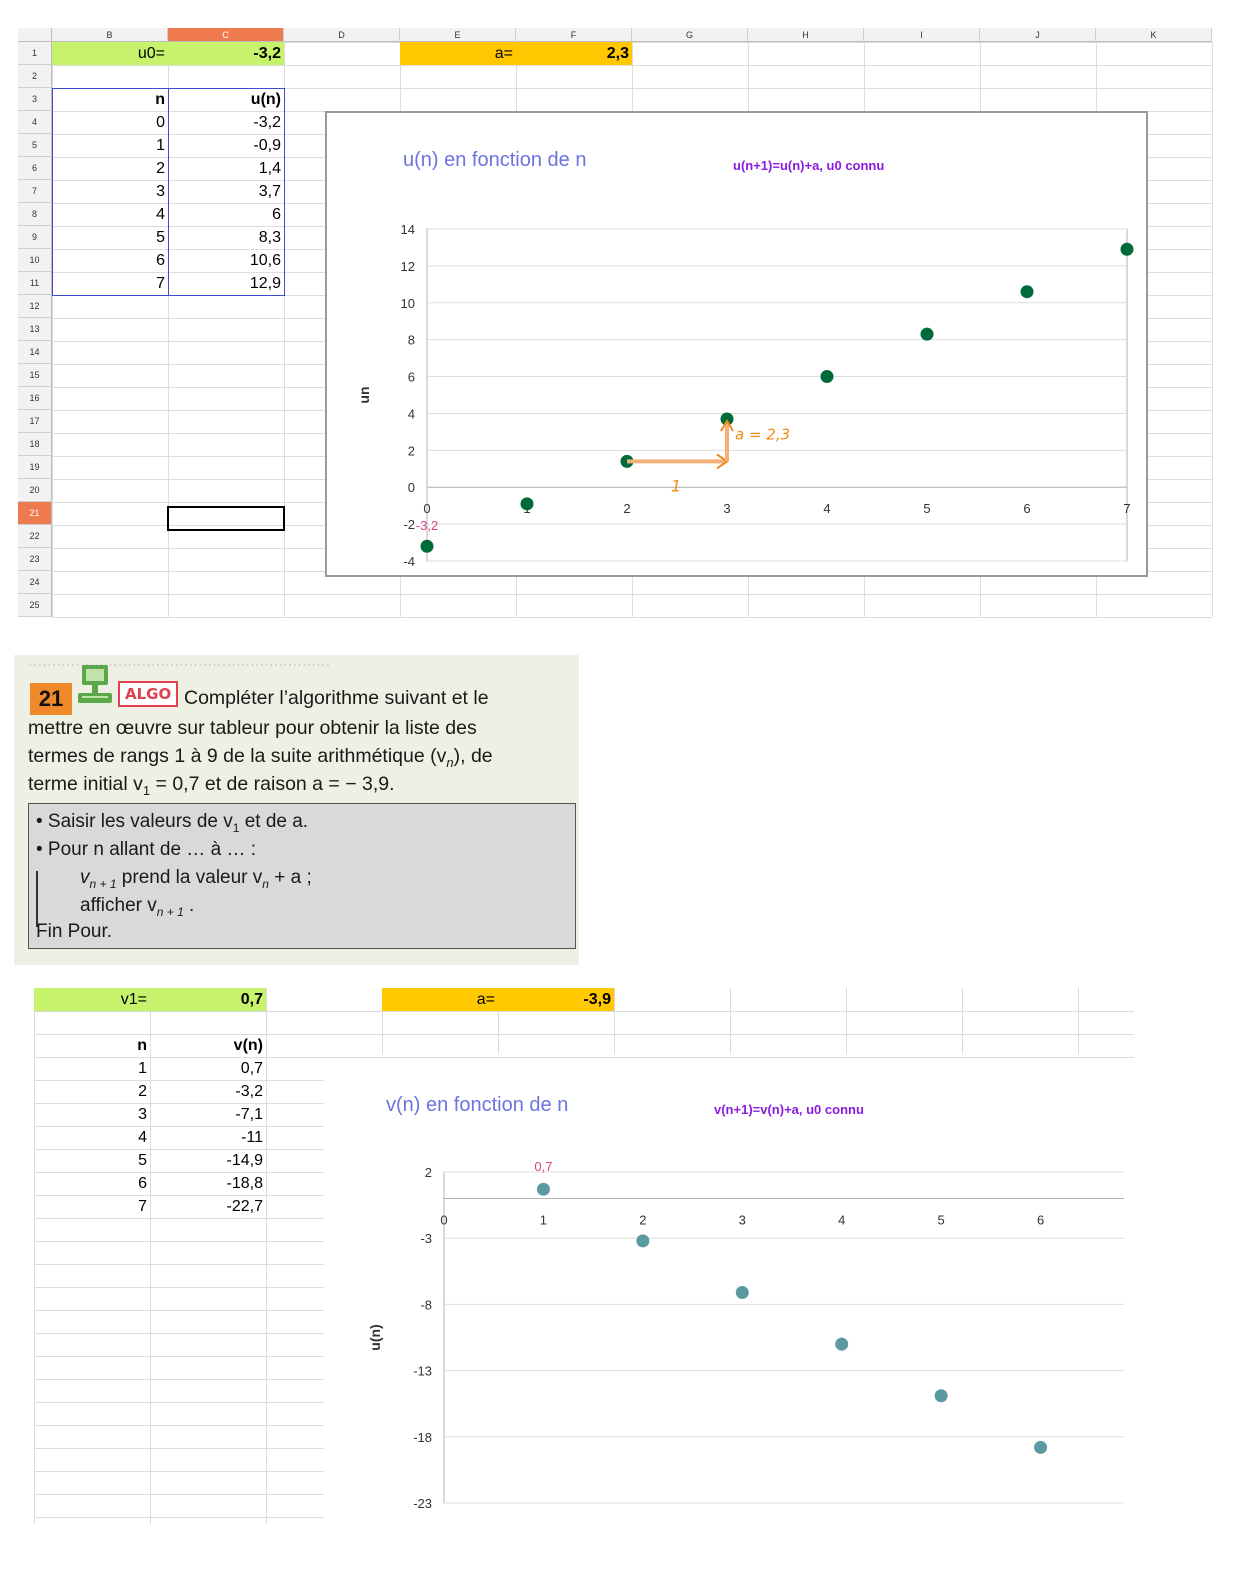  I want to click on row-header-21: 21, so click(35, 513).